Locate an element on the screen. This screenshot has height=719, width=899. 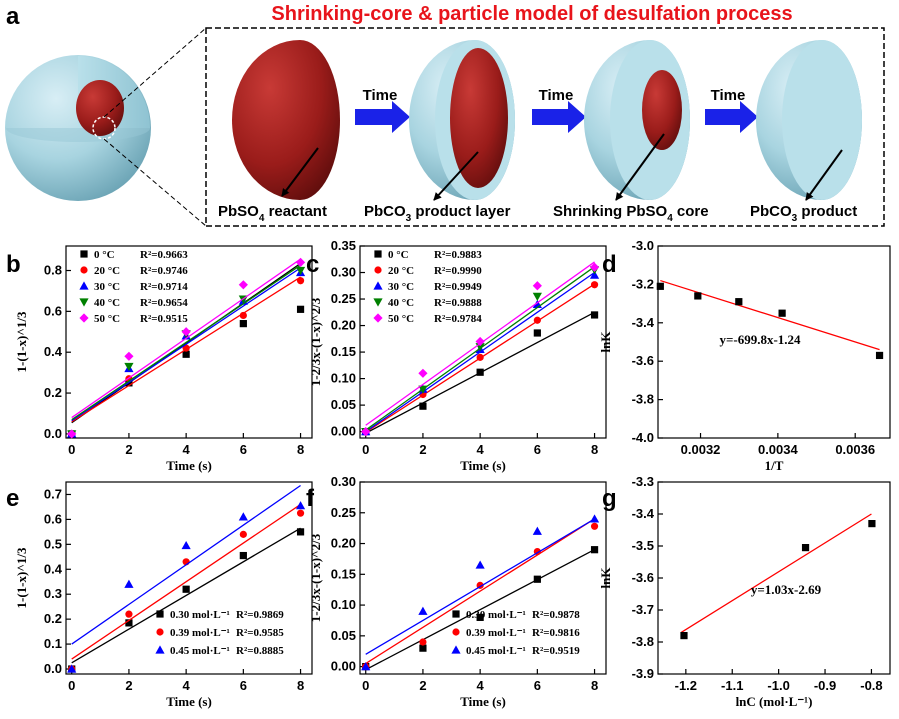
y-tick-label: 0.25 is located at coordinates (343, 298).